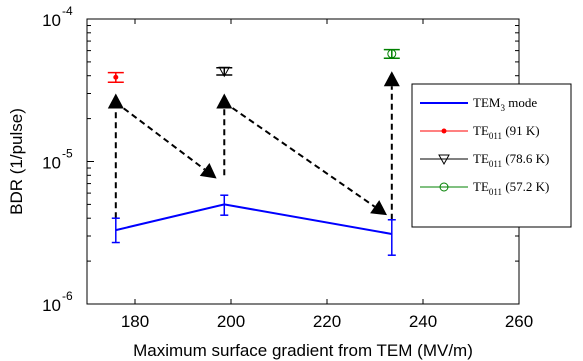  I want to click on legend-label-0: TEM3 mode, so click(505, 104).